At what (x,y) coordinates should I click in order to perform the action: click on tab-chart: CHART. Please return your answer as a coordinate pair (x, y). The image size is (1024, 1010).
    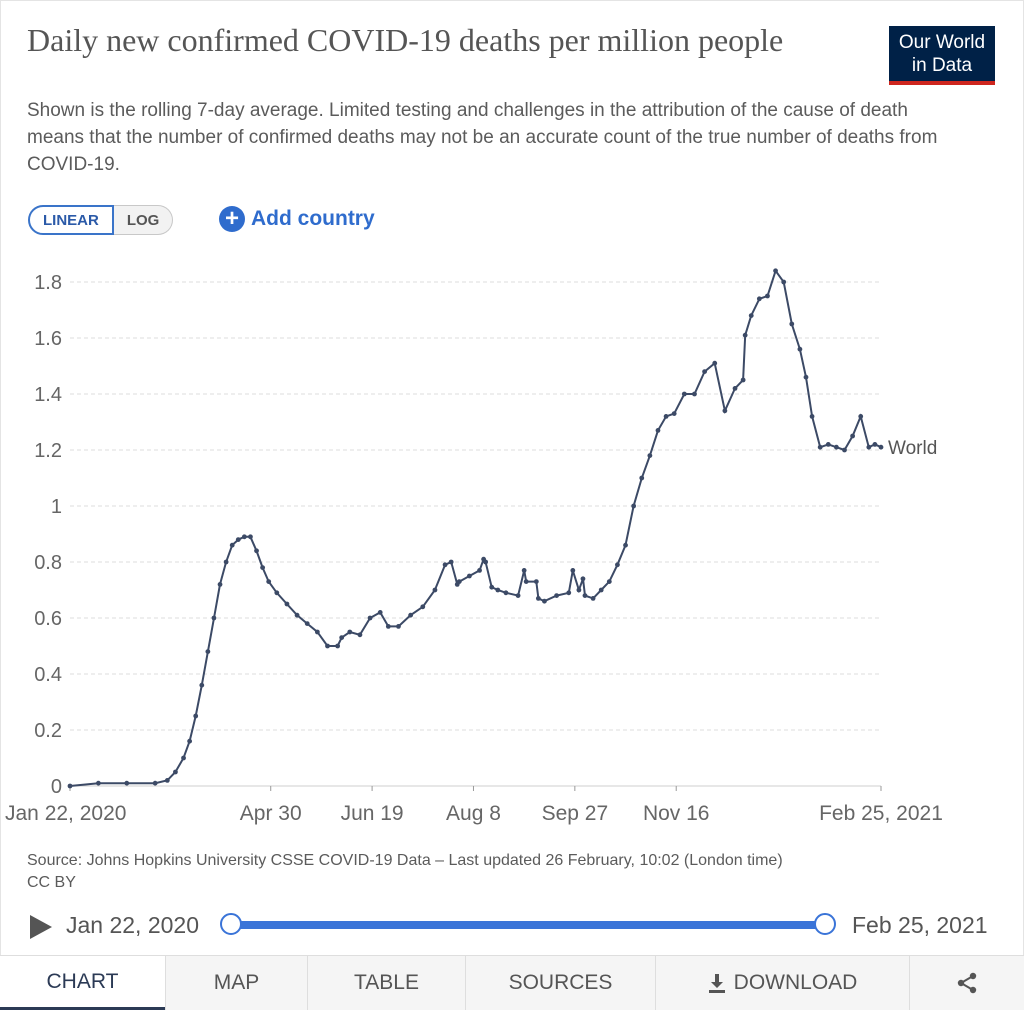
    Looking at the image, I should click on (82, 983).